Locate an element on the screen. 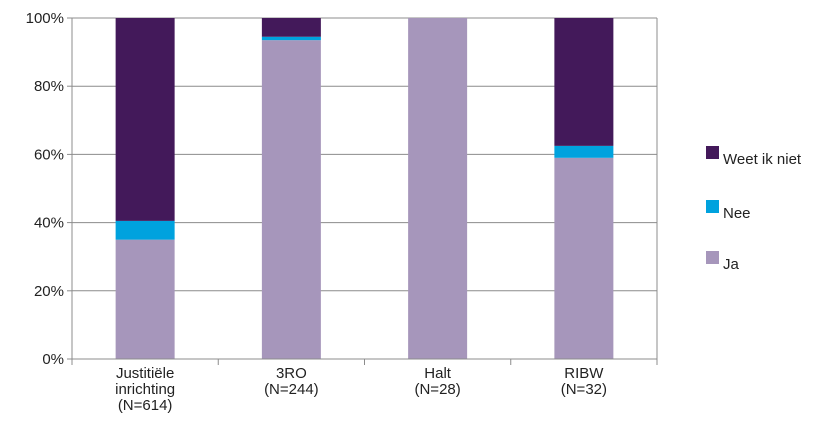  x-category-label: (N=28) is located at coordinates (437, 389).